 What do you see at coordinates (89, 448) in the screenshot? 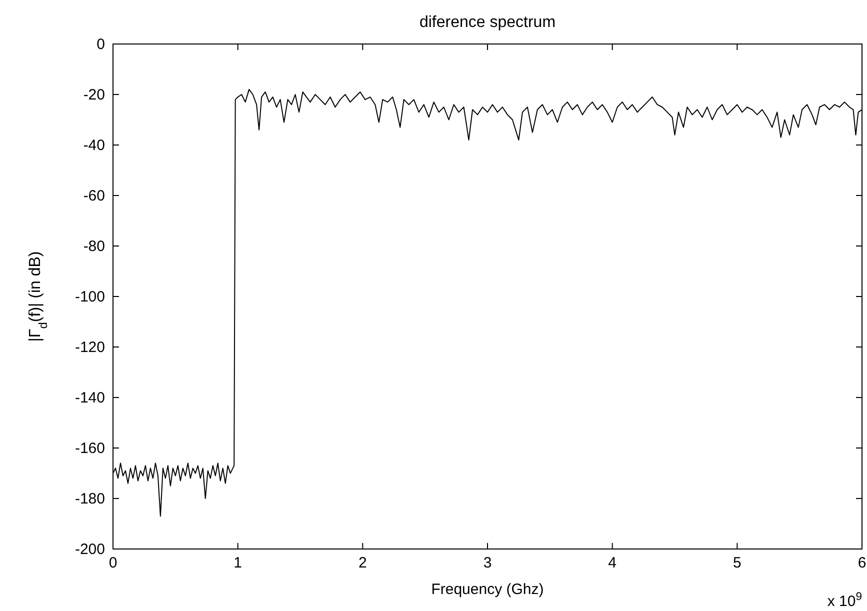
I see `y-tick-label: -160` at bounding box center [89, 448].